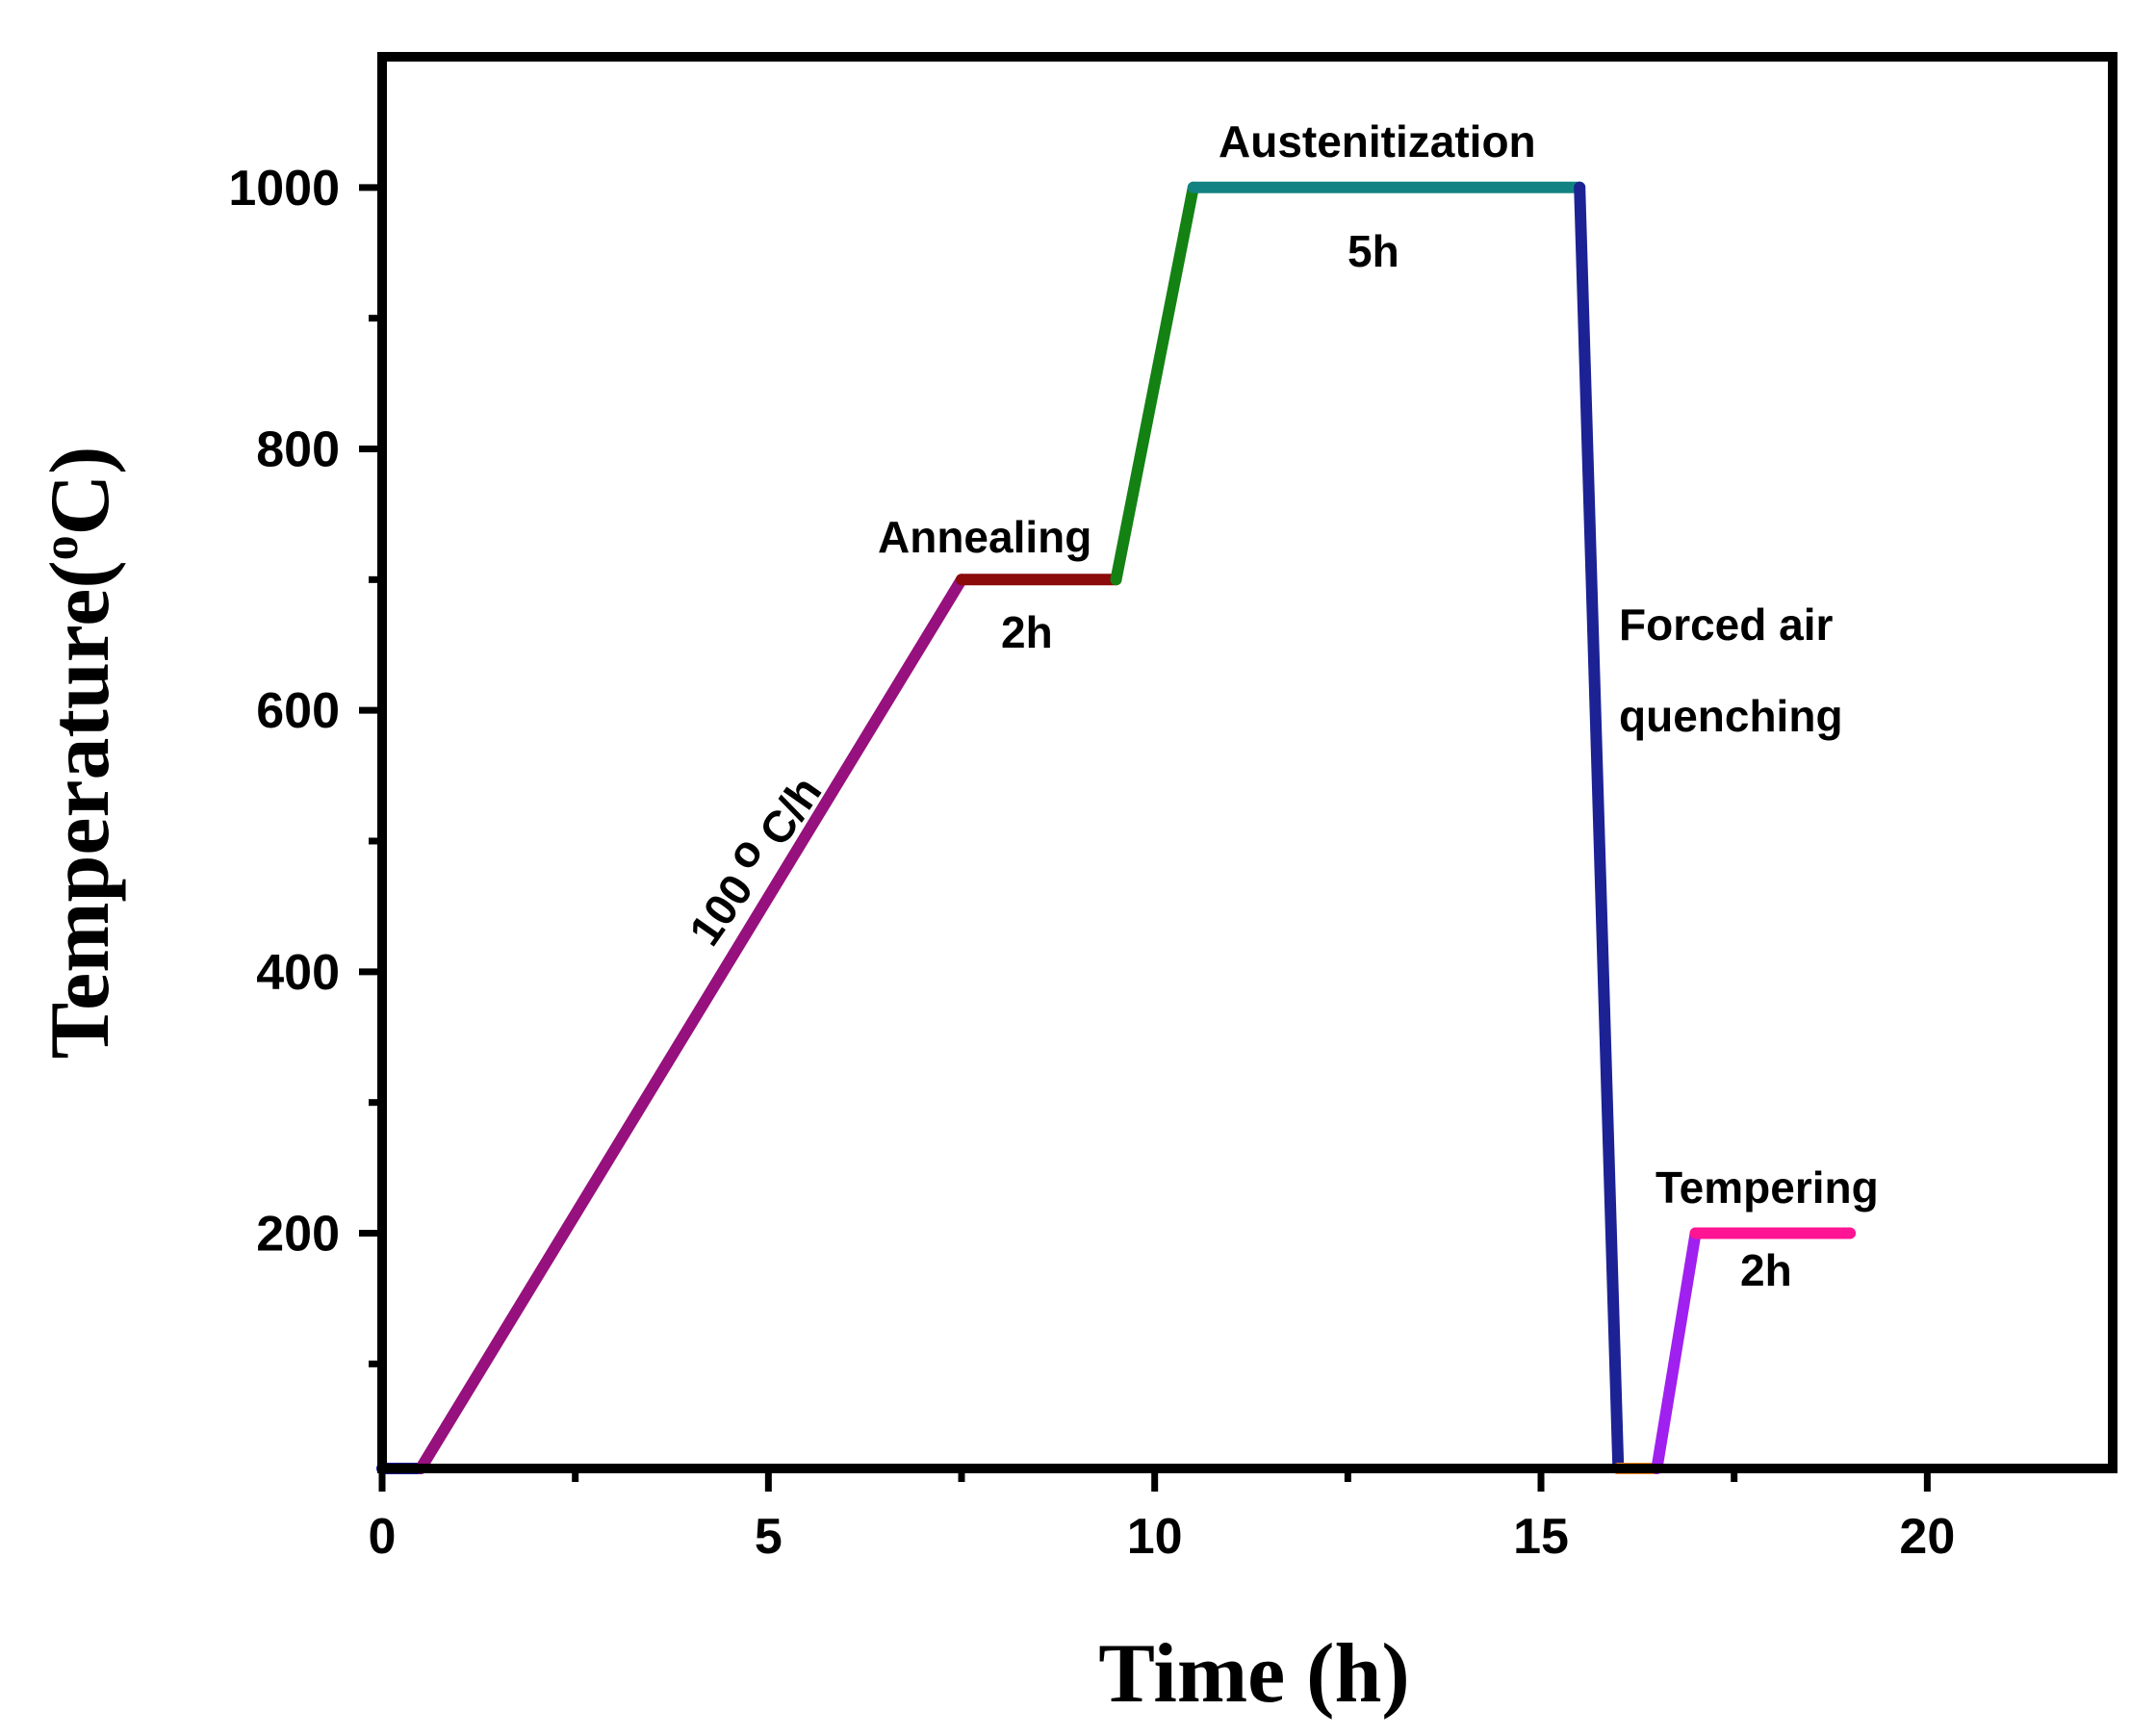 The image size is (2156, 1736). Describe the element at coordinates (1767, 1187) in the screenshot. I see `tempering-label: Tempering` at that location.